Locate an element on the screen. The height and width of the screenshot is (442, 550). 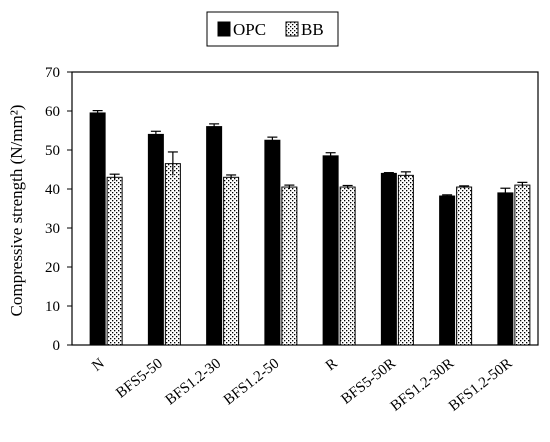
legend-label-opc: OPC is located at coordinates (249, 29).